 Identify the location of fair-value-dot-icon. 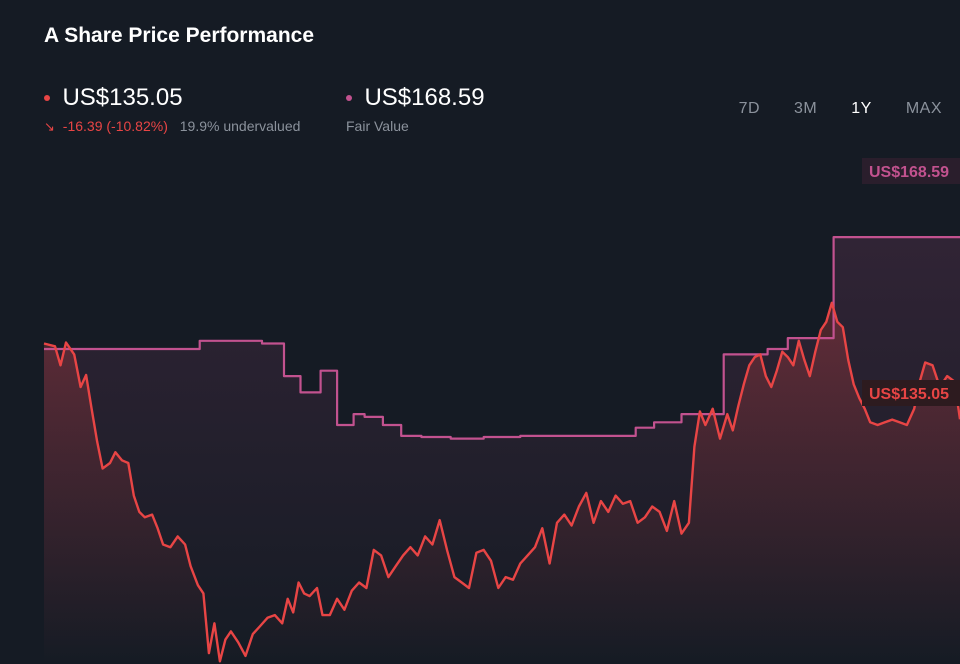
(349, 97).